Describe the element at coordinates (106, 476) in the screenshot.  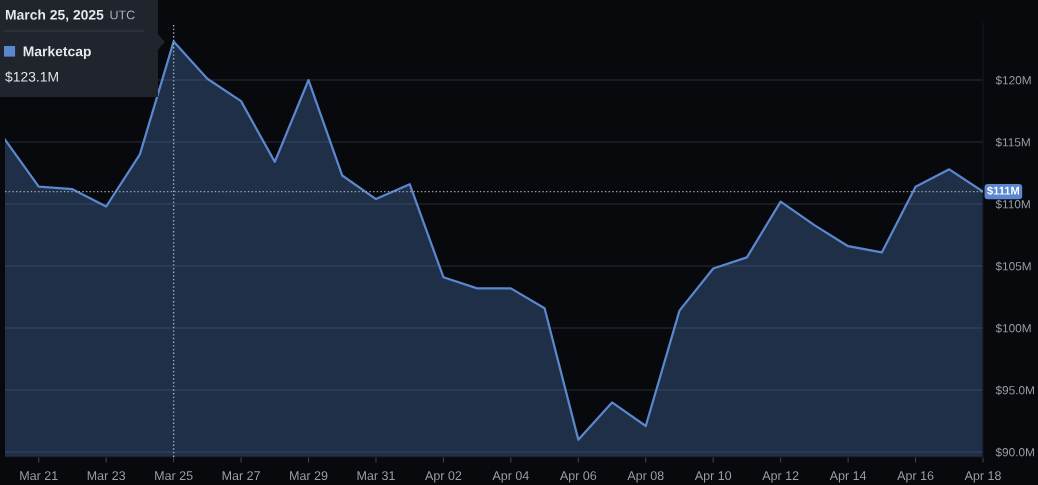
I see `x-tick-label: Mar 23` at that location.